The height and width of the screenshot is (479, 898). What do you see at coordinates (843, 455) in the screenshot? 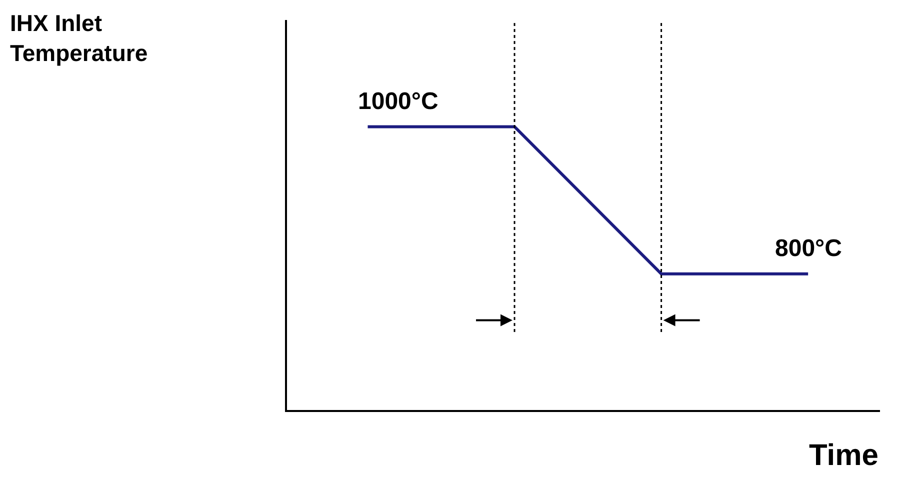
I see `x-axis-title: Time` at bounding box center [843, 455].